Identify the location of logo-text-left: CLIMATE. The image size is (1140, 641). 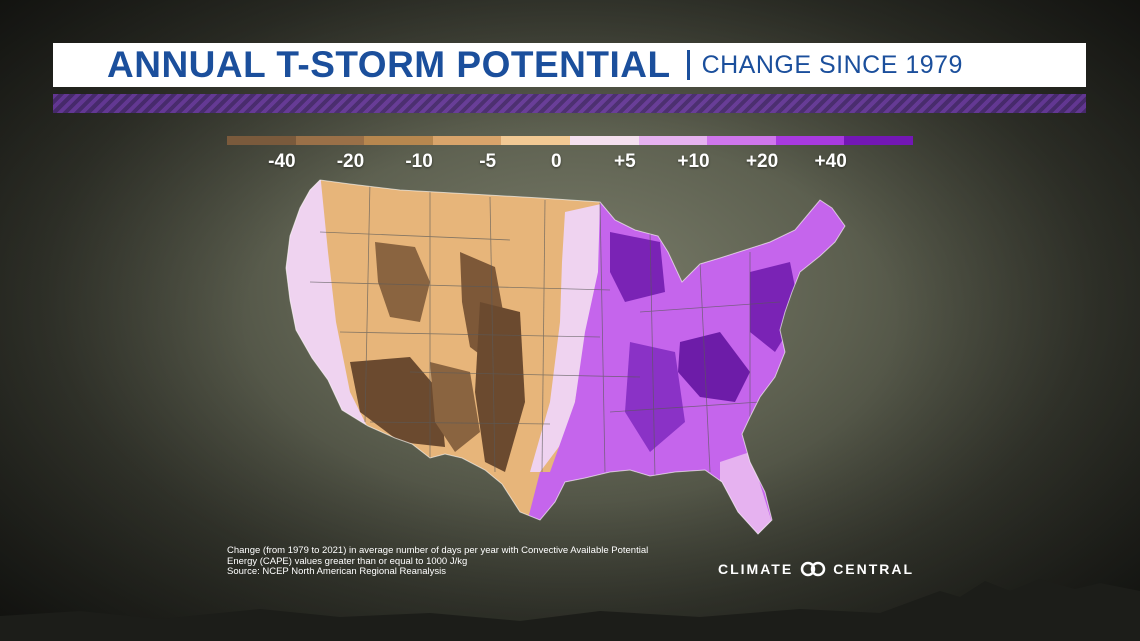
(756, 569).